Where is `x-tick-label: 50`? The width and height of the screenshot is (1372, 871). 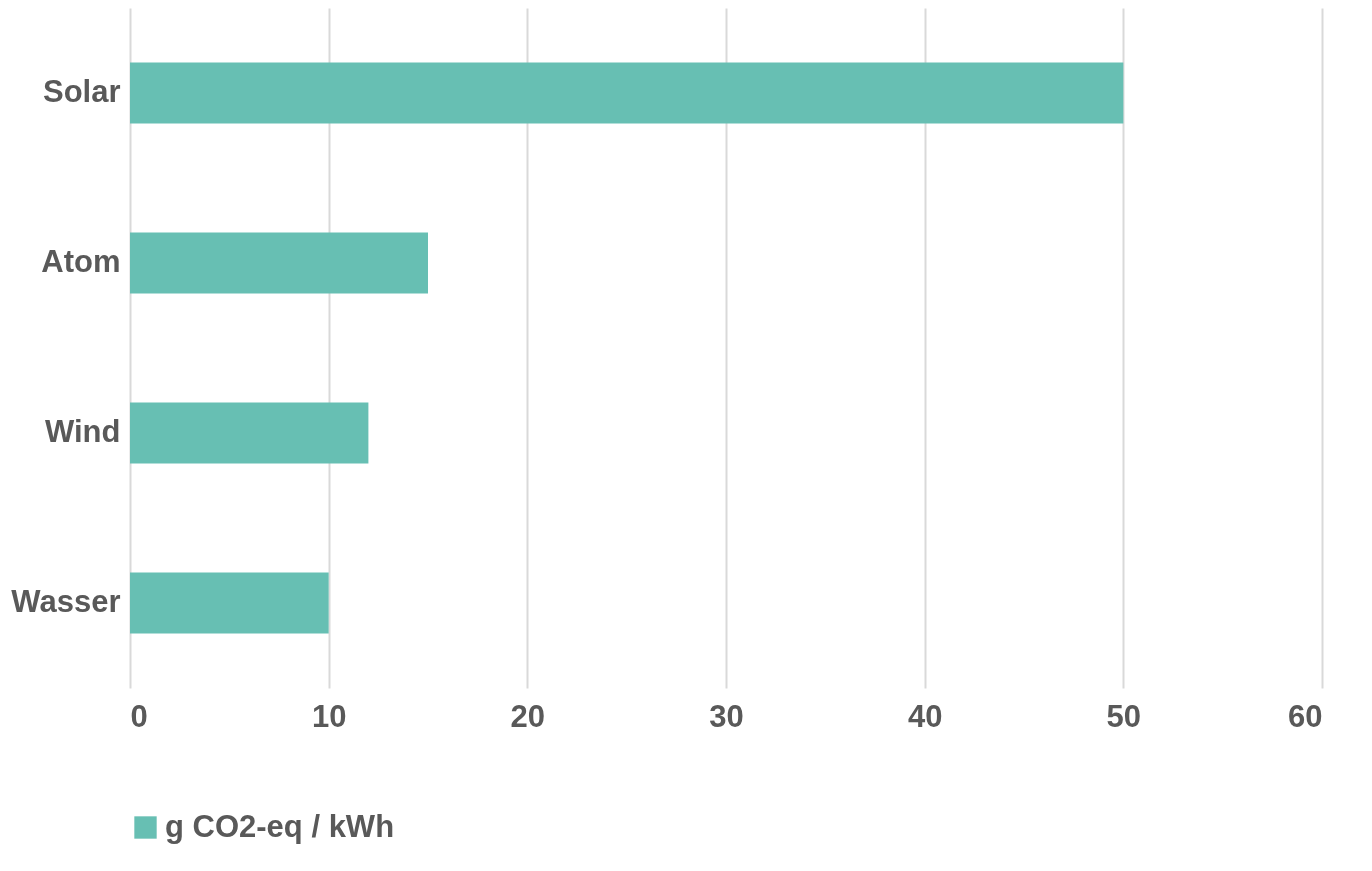
x-tick-label: 50 is located at coordinates (1124, 716).